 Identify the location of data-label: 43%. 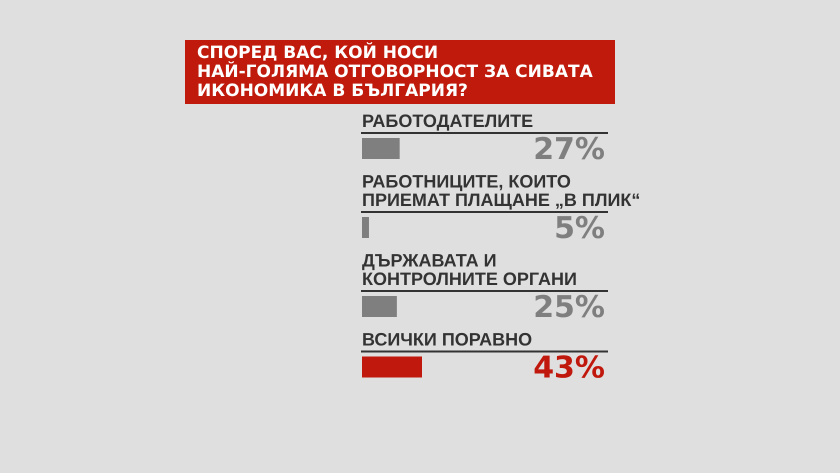
(569, 368).